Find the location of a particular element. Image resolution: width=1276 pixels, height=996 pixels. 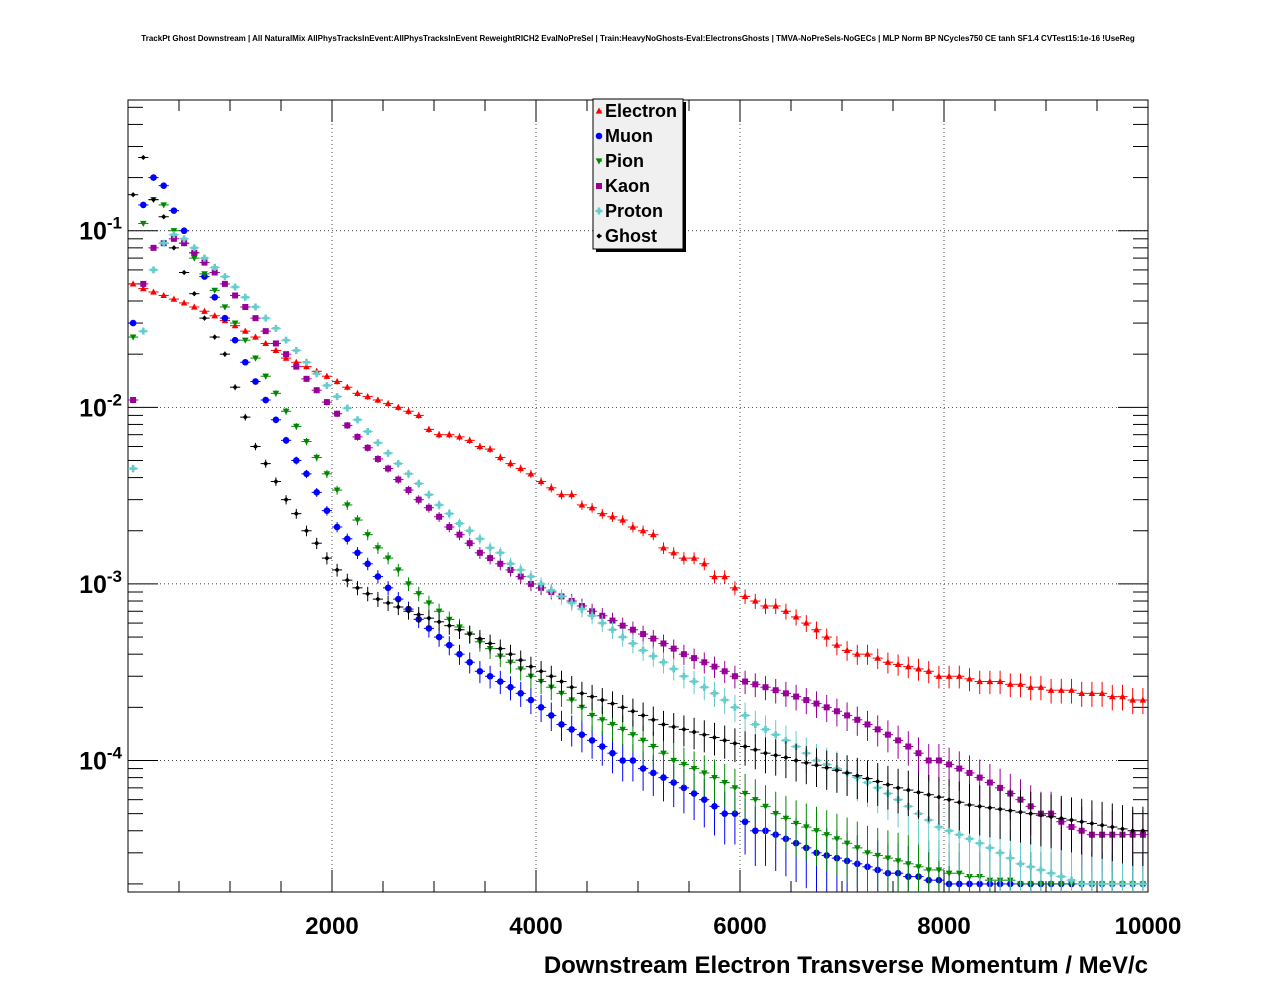

x-tick-label: 4000 is located at coordinates (535, 926).